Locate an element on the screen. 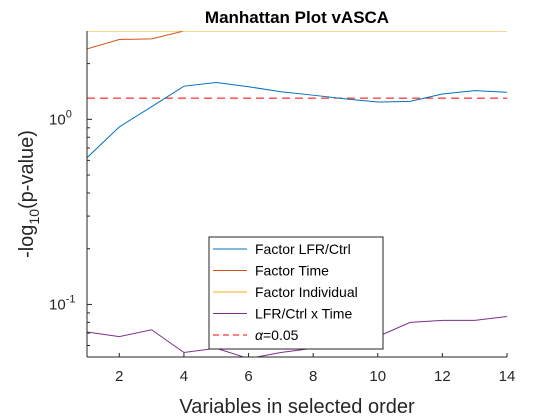 Image resolution: width=560 pixels, height=420 pixels. x-tick-label: 10 is located at coordinates (377, 376).